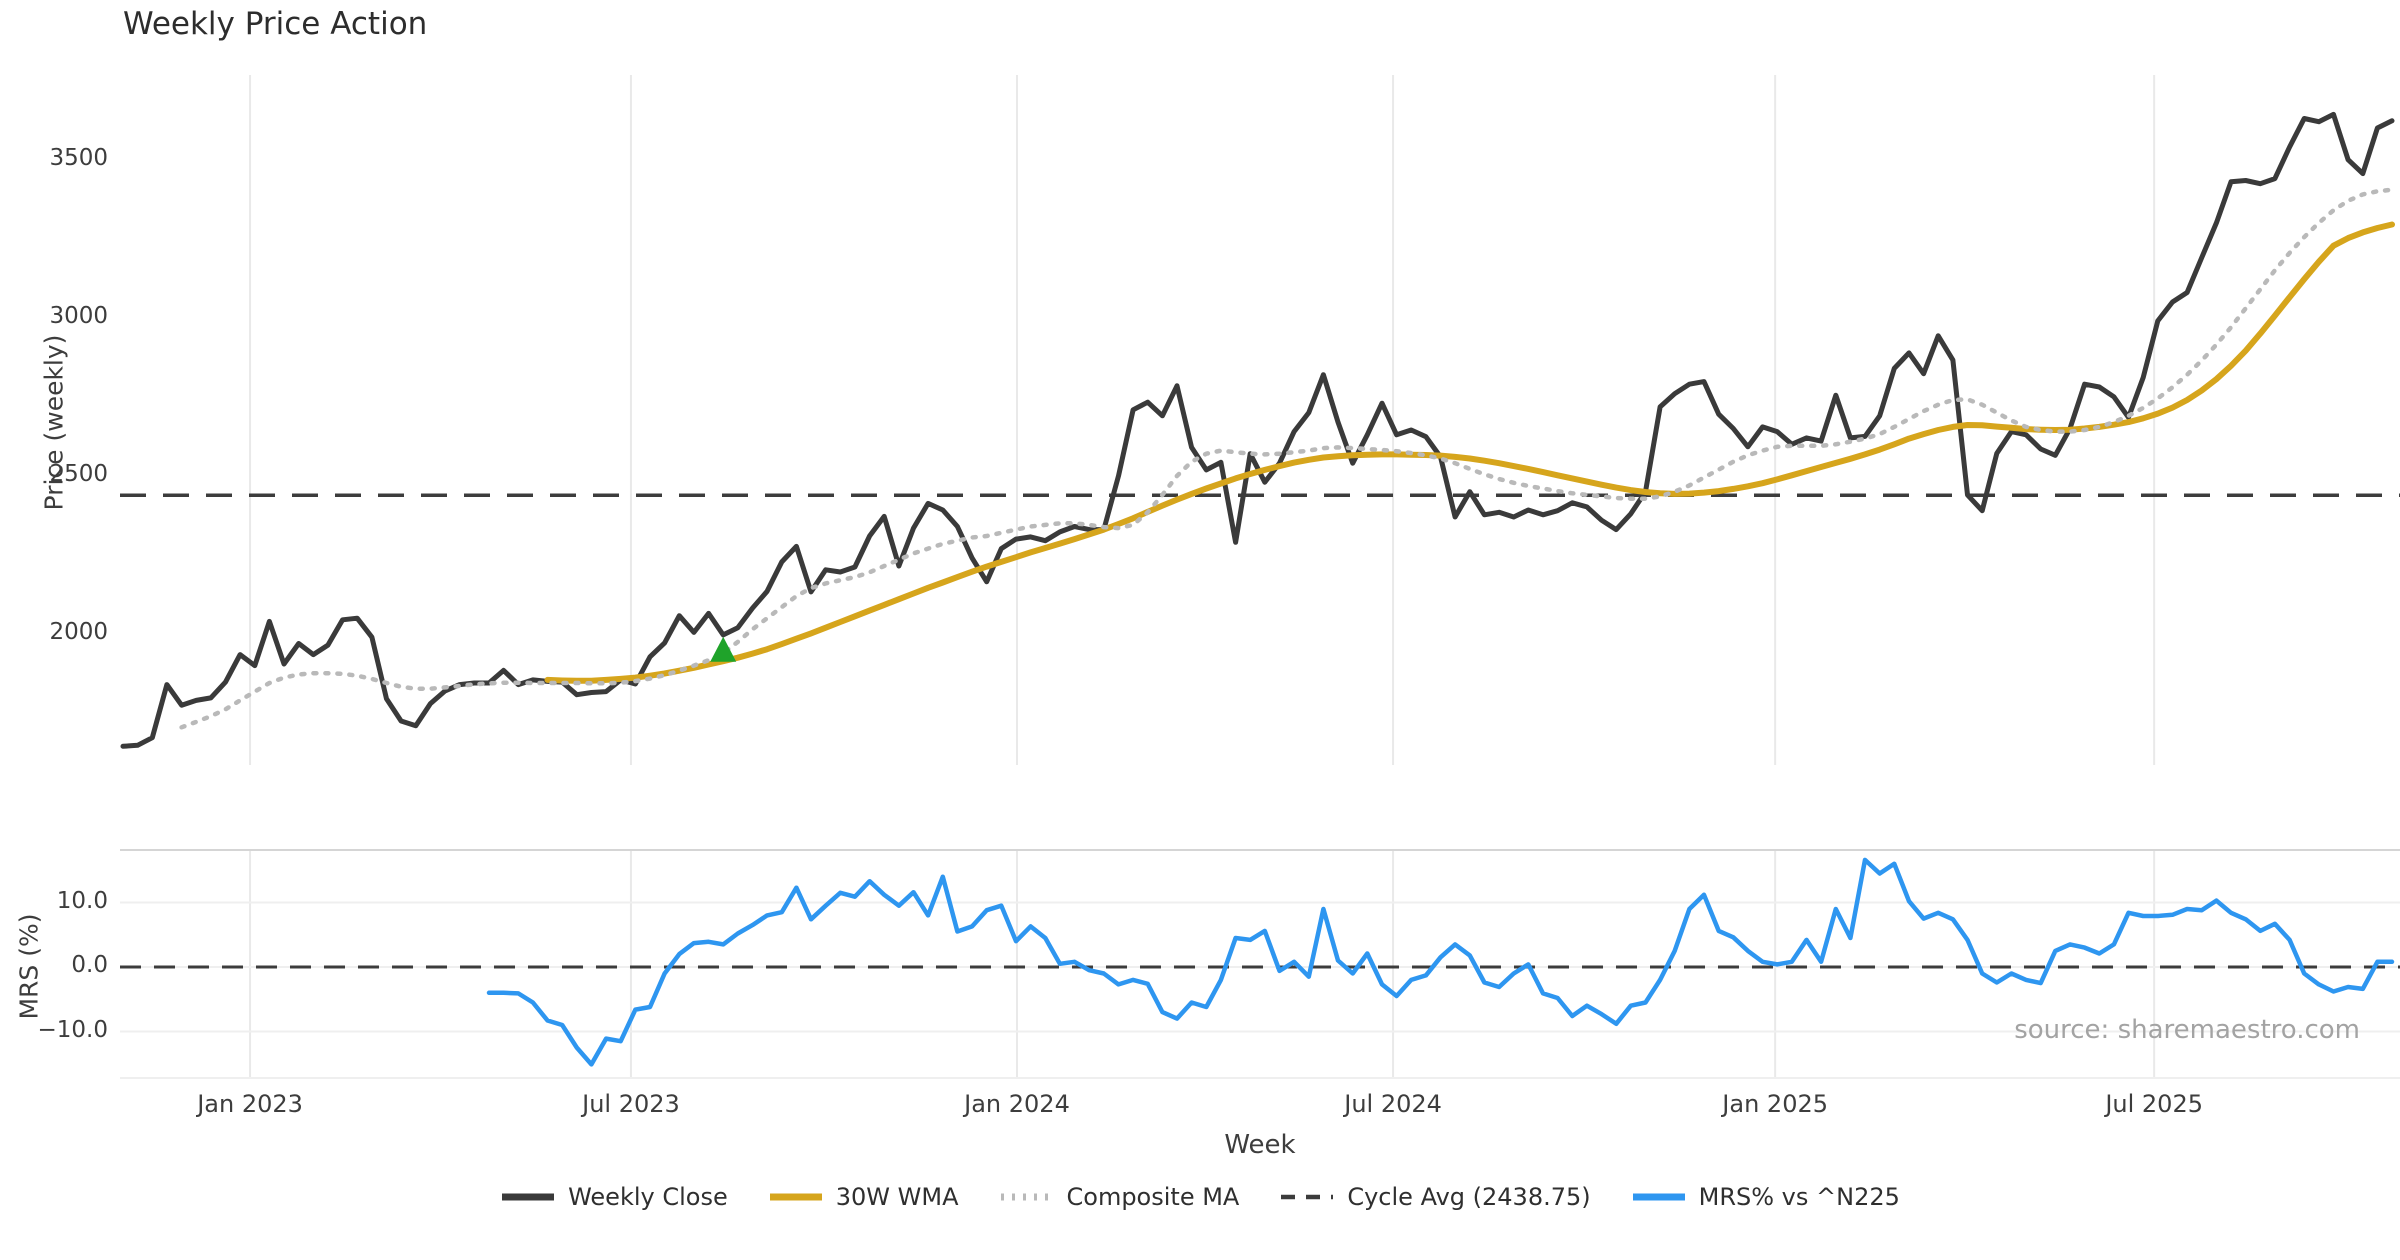 This screenshot has width=2400, height=1260. I want to click on legend-item-30w-wma: 30W WMA, so click(863, 1197).